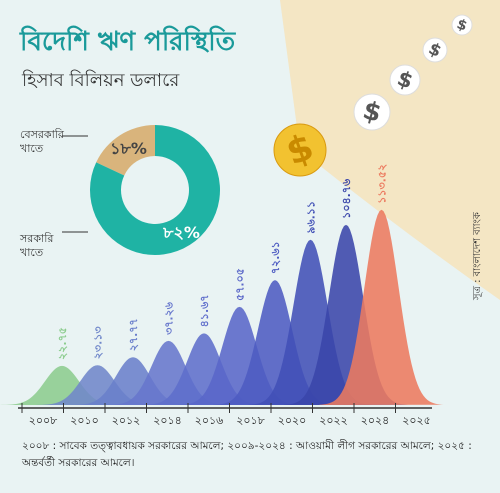  I want to click on source: সূত্র : বাংলাদেশ ব্যাংক, so click(477, 256).